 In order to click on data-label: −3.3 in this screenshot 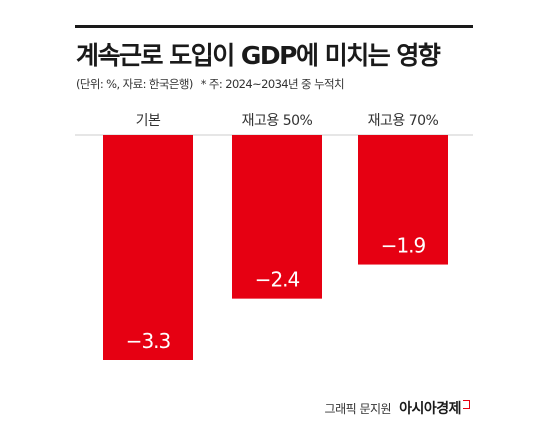, I will do `click(148, 341)`.